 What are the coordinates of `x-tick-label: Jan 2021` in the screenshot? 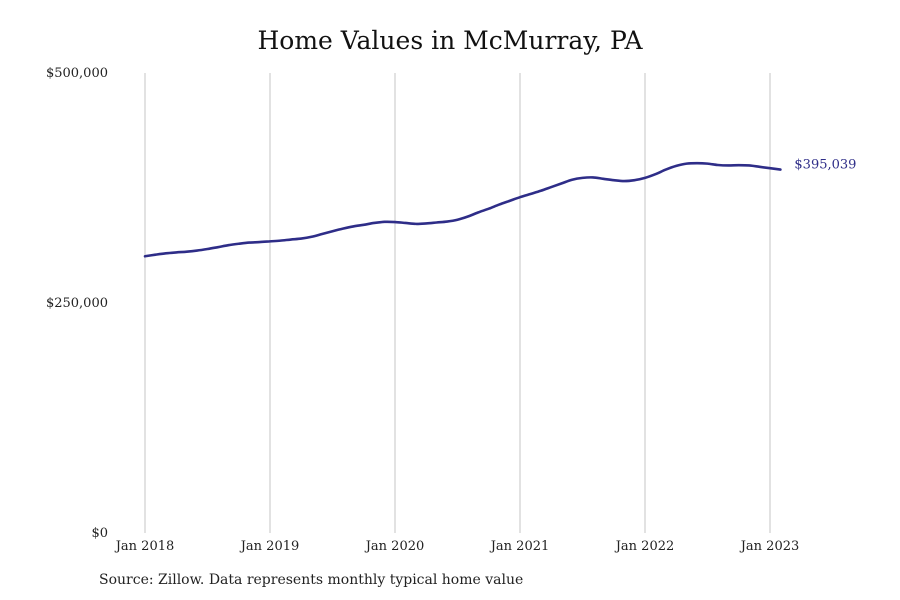 It's located at (519, 546).